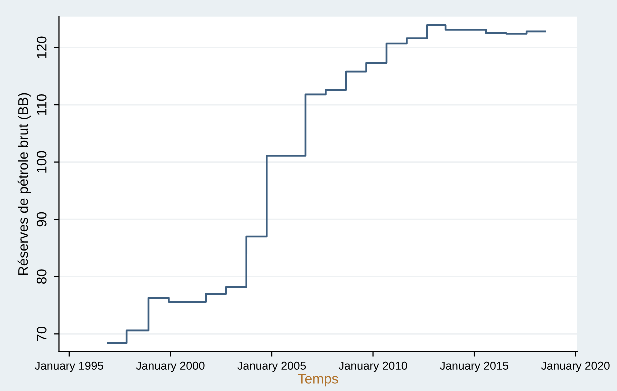 Image resolution: width=617 pixels, height=391 pixels. I want to click on y-tick-label: 70, so click(41, 334).